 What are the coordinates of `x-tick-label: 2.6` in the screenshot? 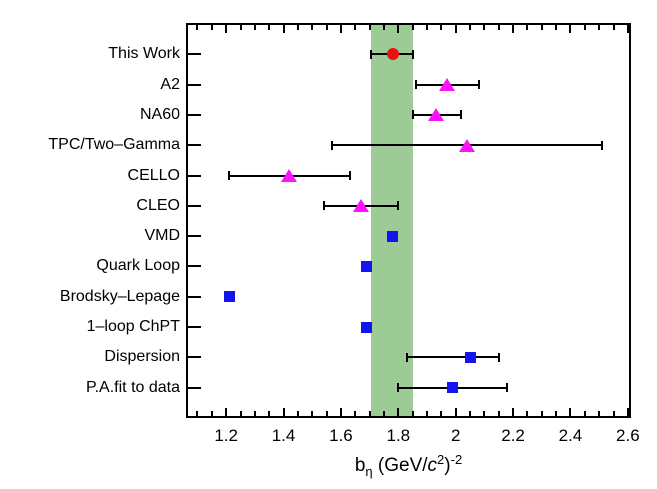 It's located at (628, 435).